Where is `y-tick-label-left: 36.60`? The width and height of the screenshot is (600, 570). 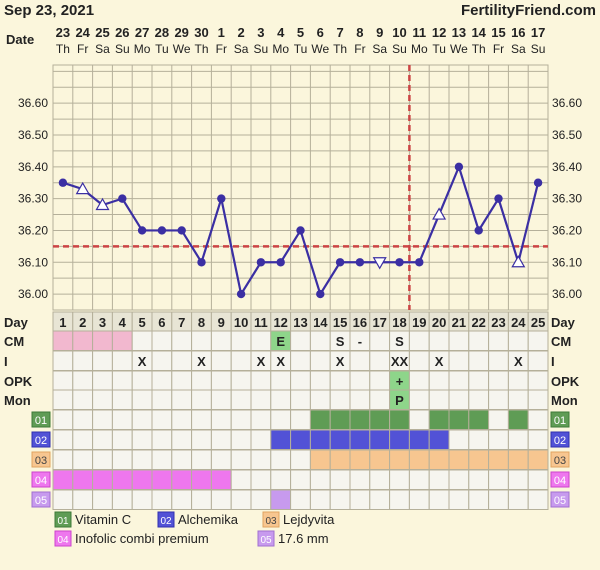 y-tick-label-left: 36.60 is located at coordinates (33, 103).